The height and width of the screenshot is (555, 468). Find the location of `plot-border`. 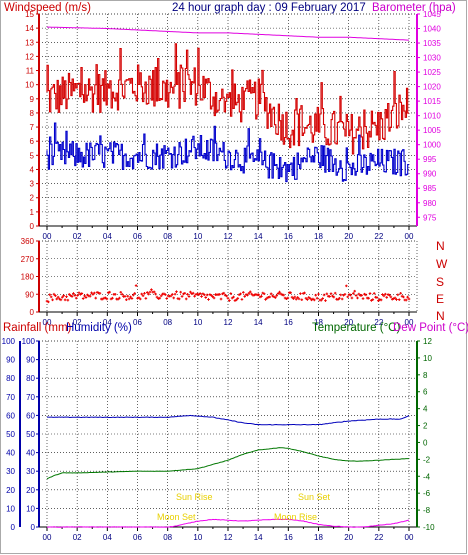

plot-border is located at coordinates (228, 276).